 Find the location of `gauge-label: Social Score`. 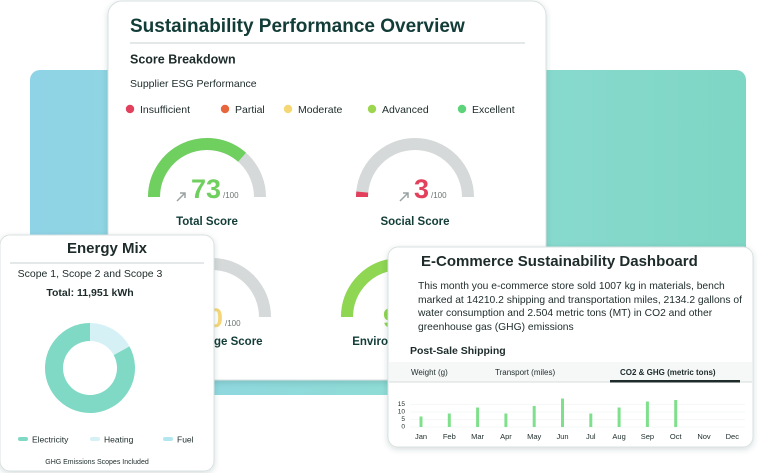

gauge-label: Social Score is located at coordinates (414, 222).